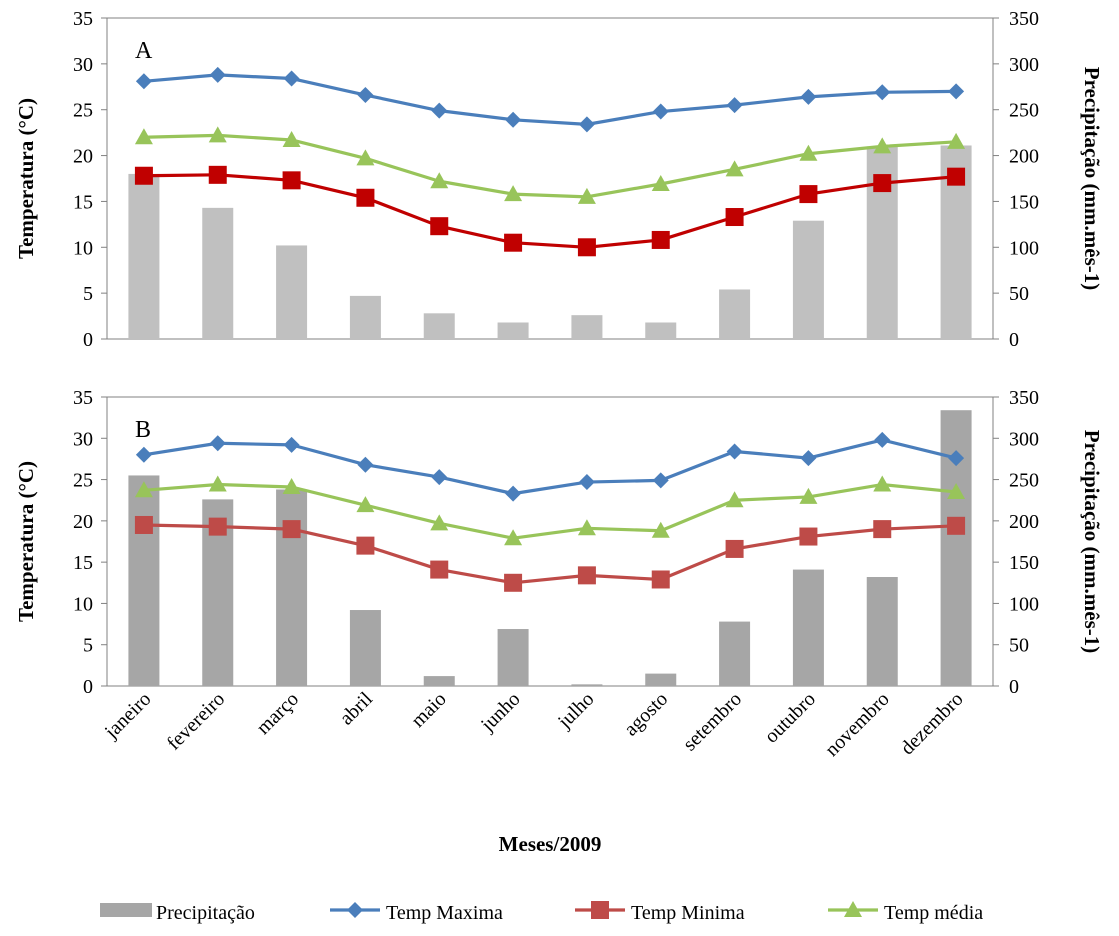 This screenshot has height=936, width=1119. I want to click on y-left-tick-label: 0, so click(88, 687).